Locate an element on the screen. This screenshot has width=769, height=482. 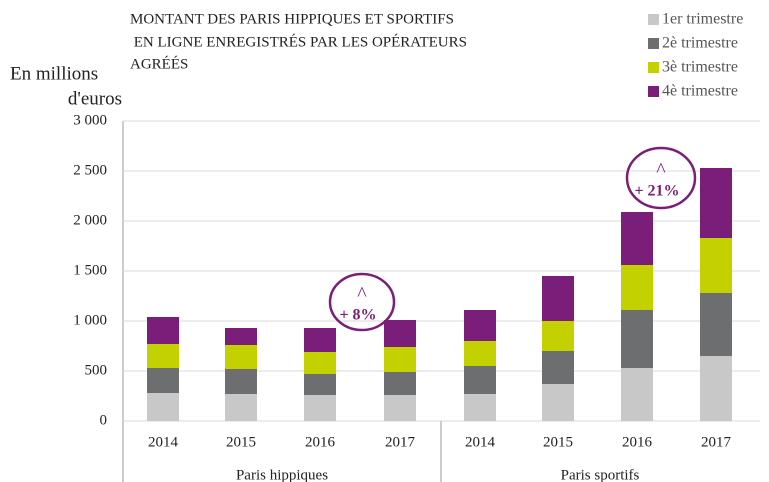
legend-label: 3è trimestre is located at coordinates (700, 67).